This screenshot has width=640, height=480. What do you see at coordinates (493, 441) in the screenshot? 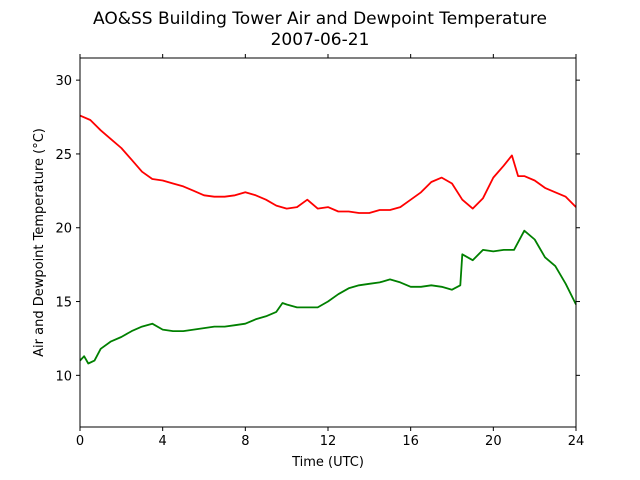
I see `x-tick-label: 20` at bounding box center [493, 441].